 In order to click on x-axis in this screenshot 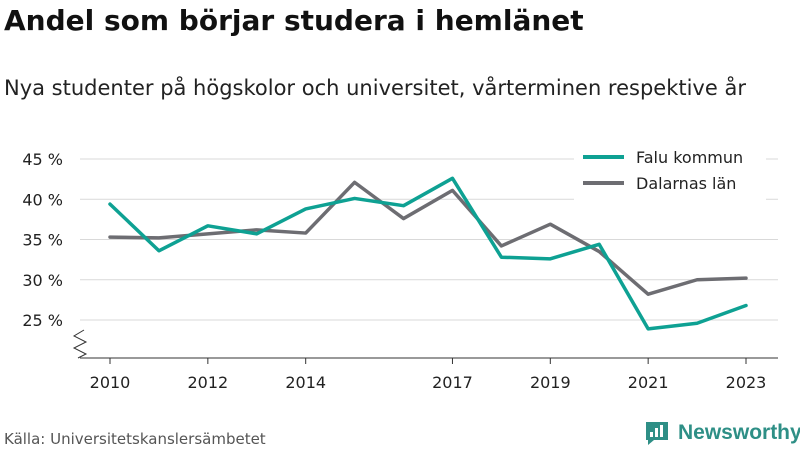, I will do `click(425, 344)`.